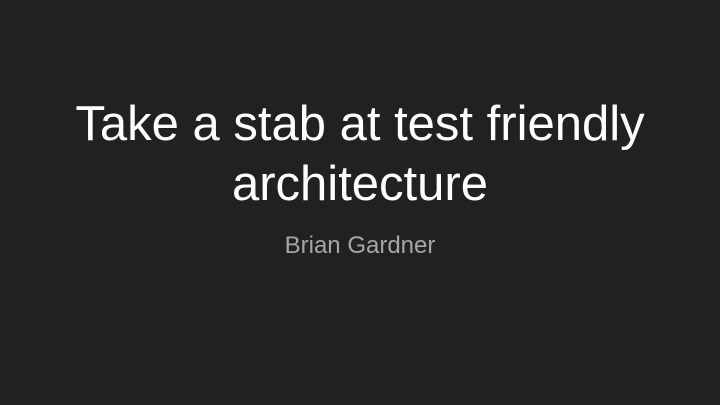 This screenshot has width=720, height=405. What do you see at coordinates (360, 124) in the screenshot?
I see `slide-title-line-1: Take a stab at test friendly` at bounding box center [360, 124].